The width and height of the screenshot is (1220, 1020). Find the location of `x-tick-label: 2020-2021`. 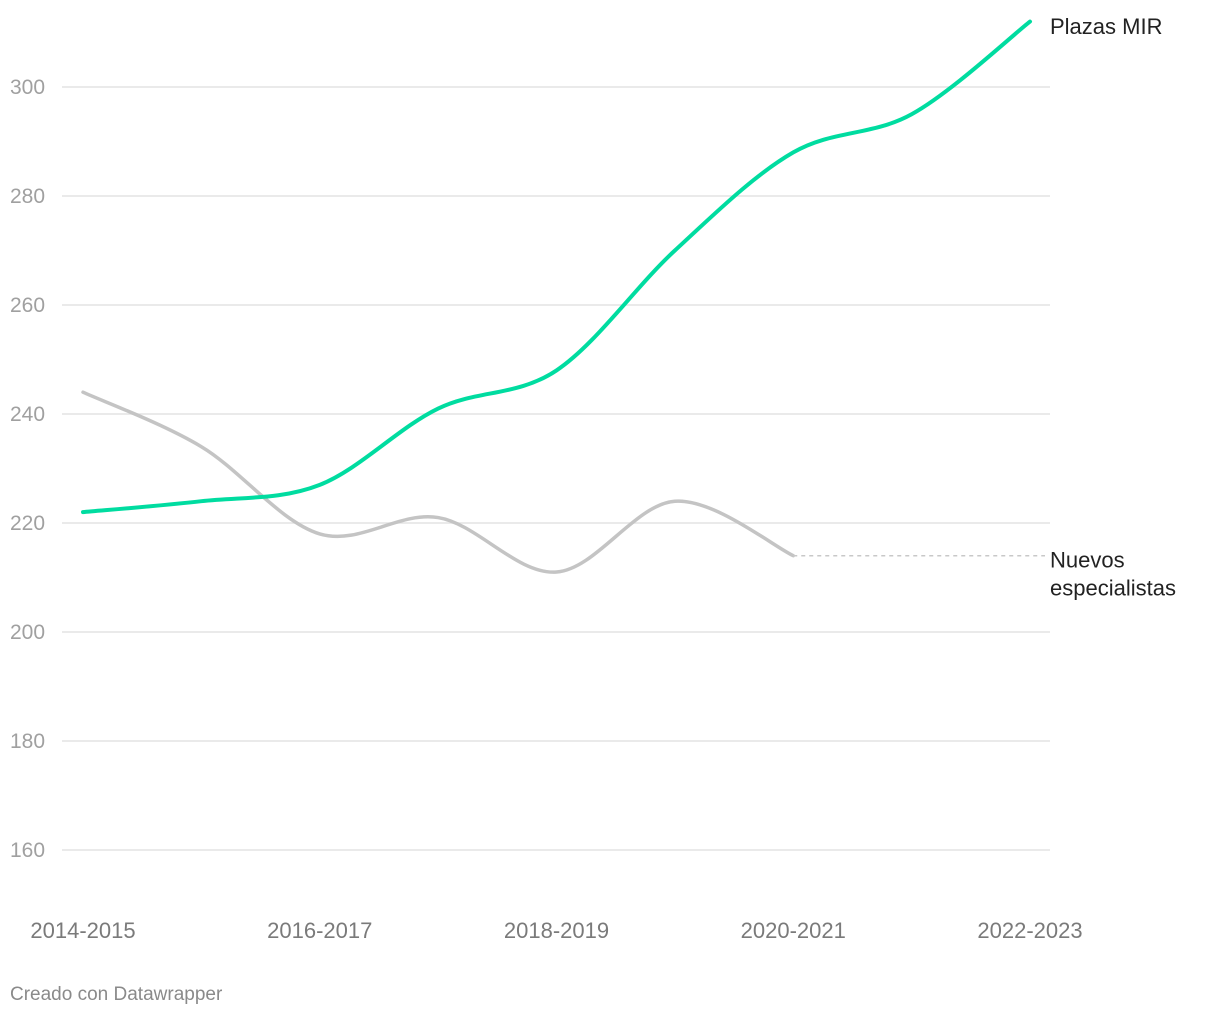

x-tick-label: 2020-2021 is located at coordinates (793, 930).